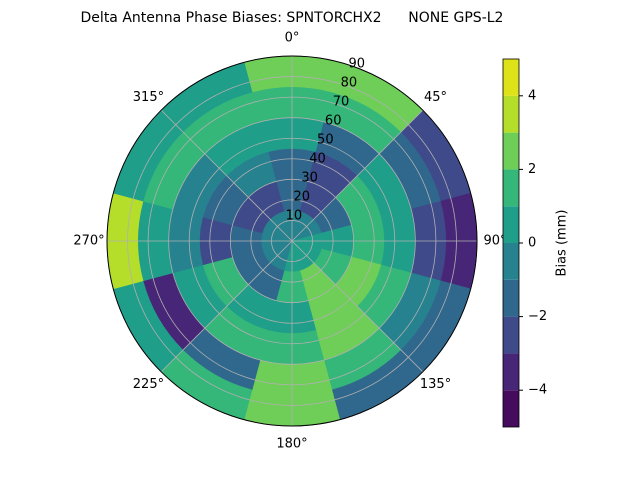  Describe the element at coordinates (532, 95) in the screenshot. I see `colorbar-tick-label: 4` at that location.